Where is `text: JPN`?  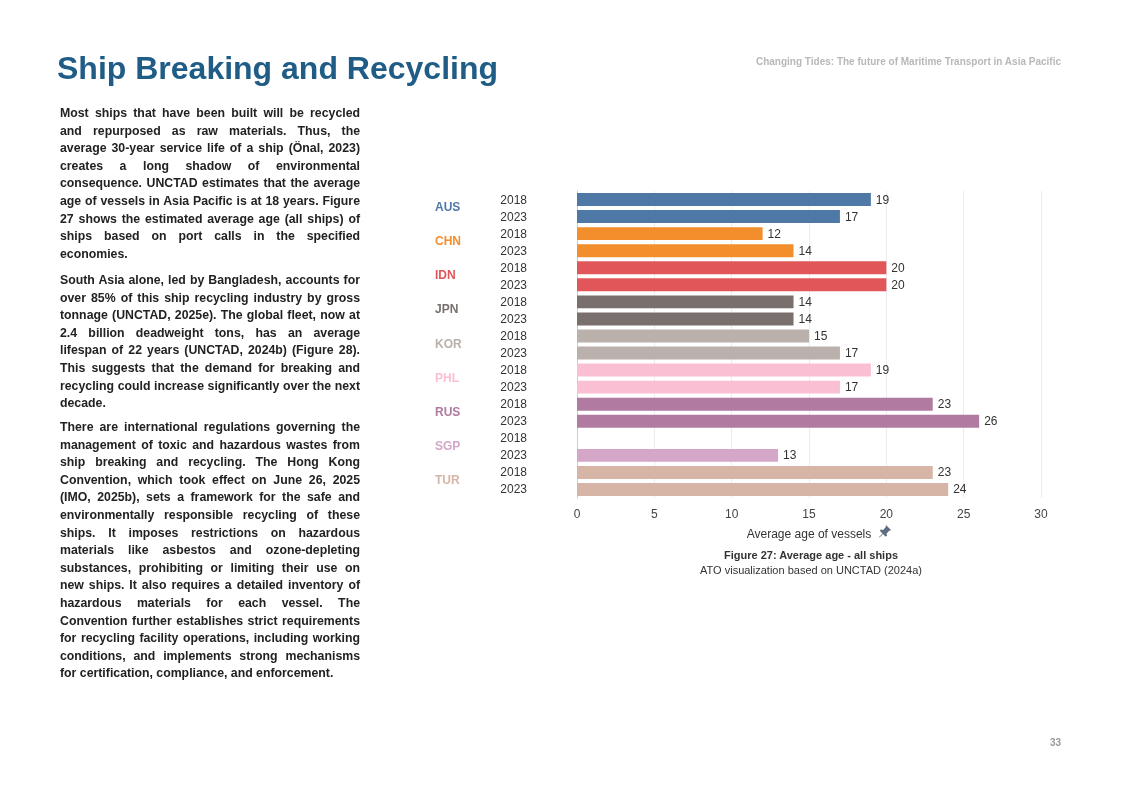
text: JPN is located at coordinates (447, 309).